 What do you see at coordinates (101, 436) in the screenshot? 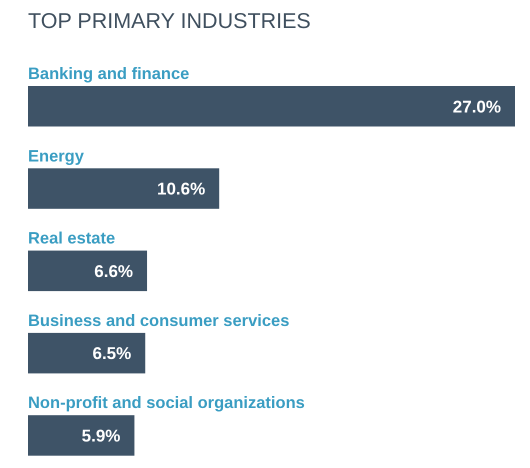
I see `data-label: 5.9%` at bounding box center [101, 436].